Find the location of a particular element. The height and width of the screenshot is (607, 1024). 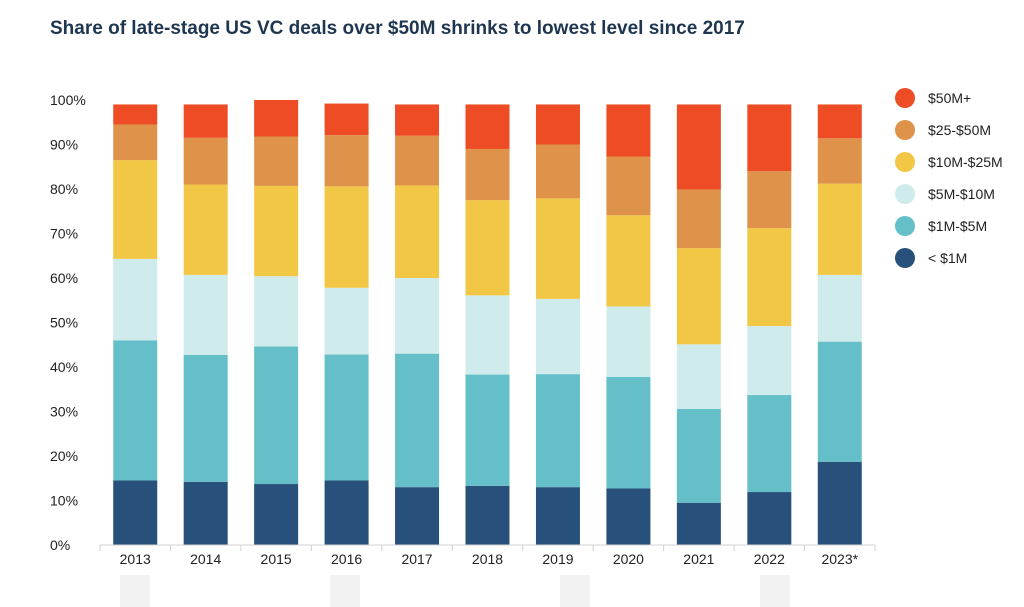

y-tick-label: 80% is located at coordinates (64, 189).